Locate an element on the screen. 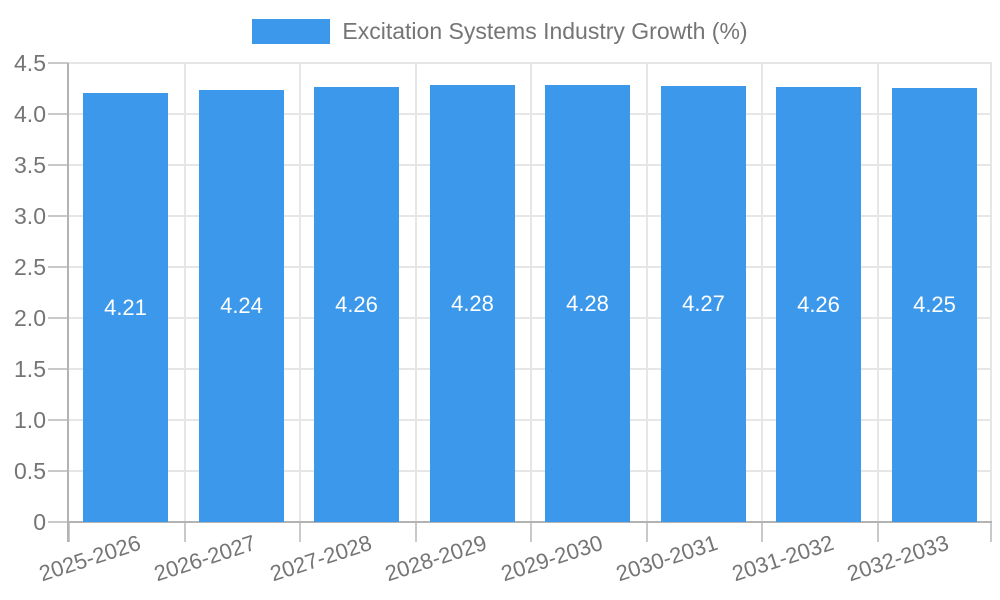  bar: 4.27 is located at coordinates (703, 304).